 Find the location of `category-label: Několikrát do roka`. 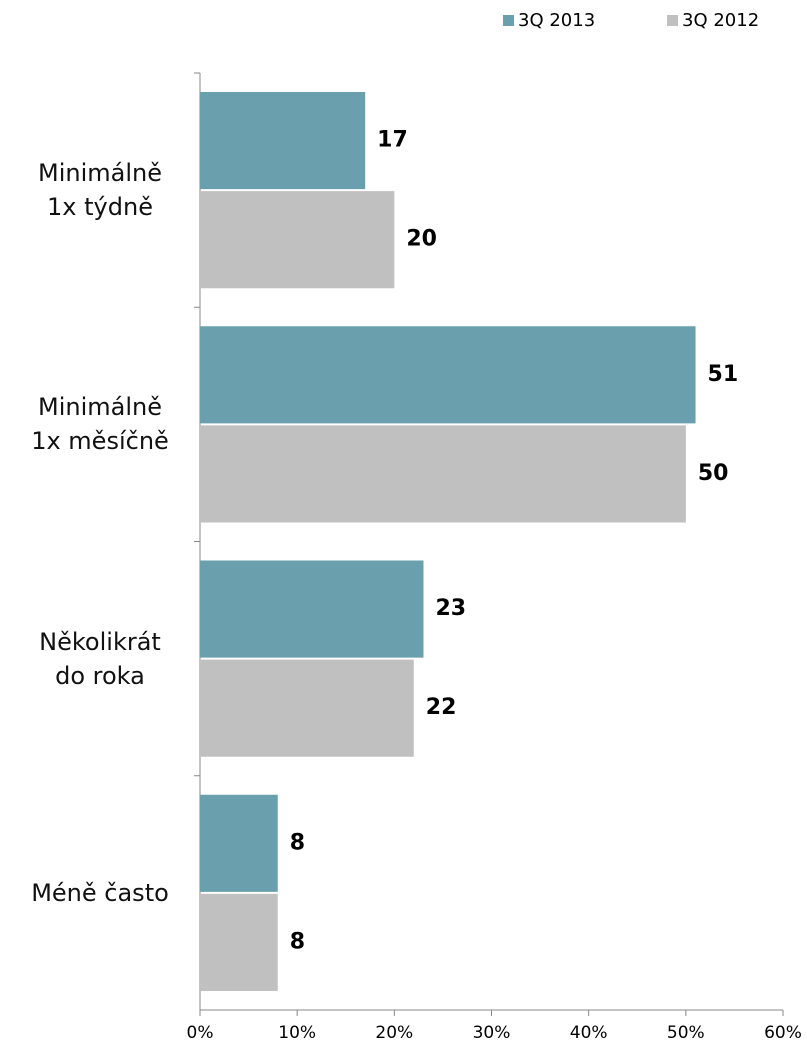

category-label: Několikrát do roka is located at coordinates (100, 658).